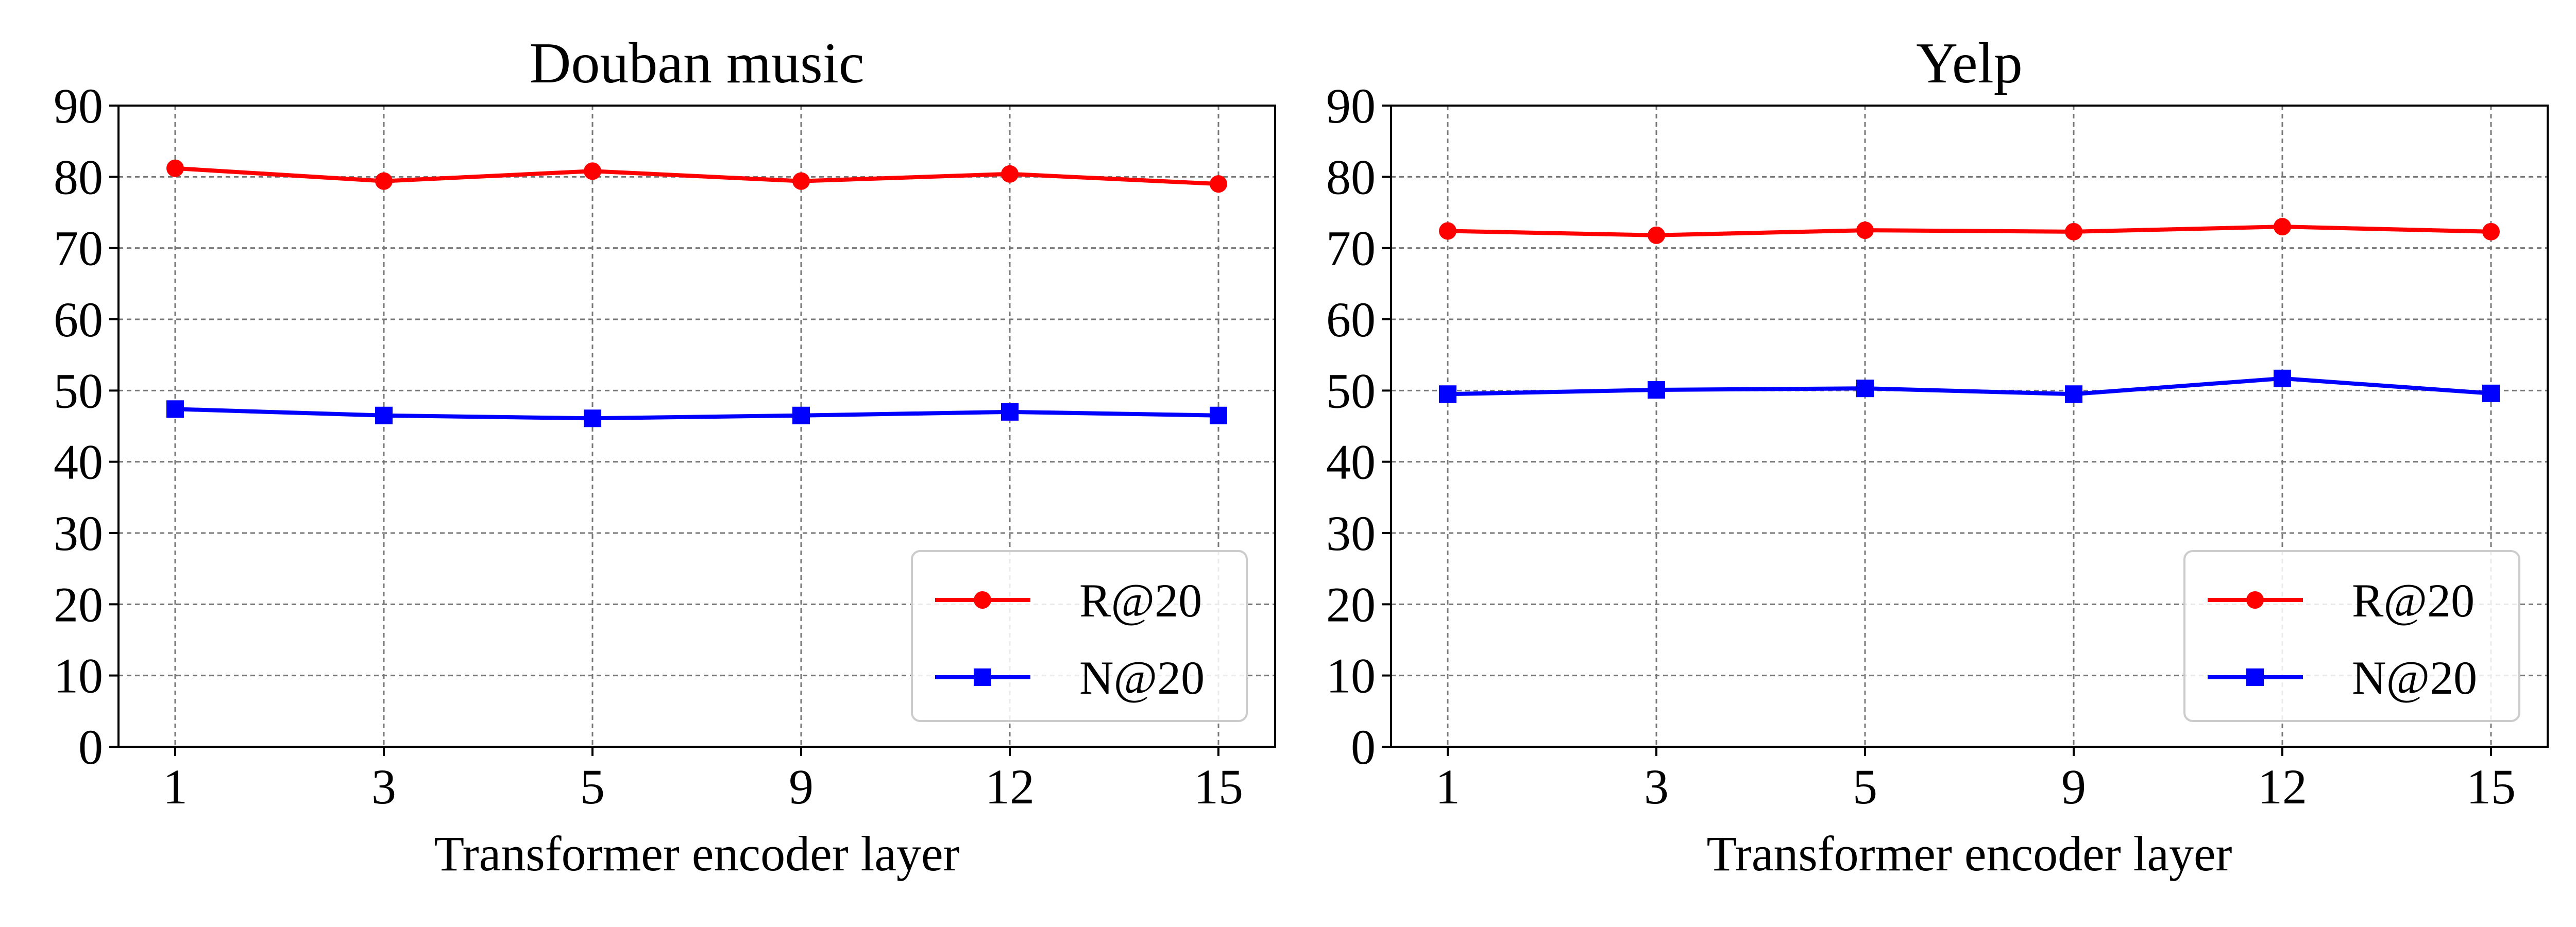 This screenshot has height=927, width=2576. What do you see at coordinates (1969, 63) in the screenshot?
I see `chart-title: Yelp` at bounding box center [1969, 63].